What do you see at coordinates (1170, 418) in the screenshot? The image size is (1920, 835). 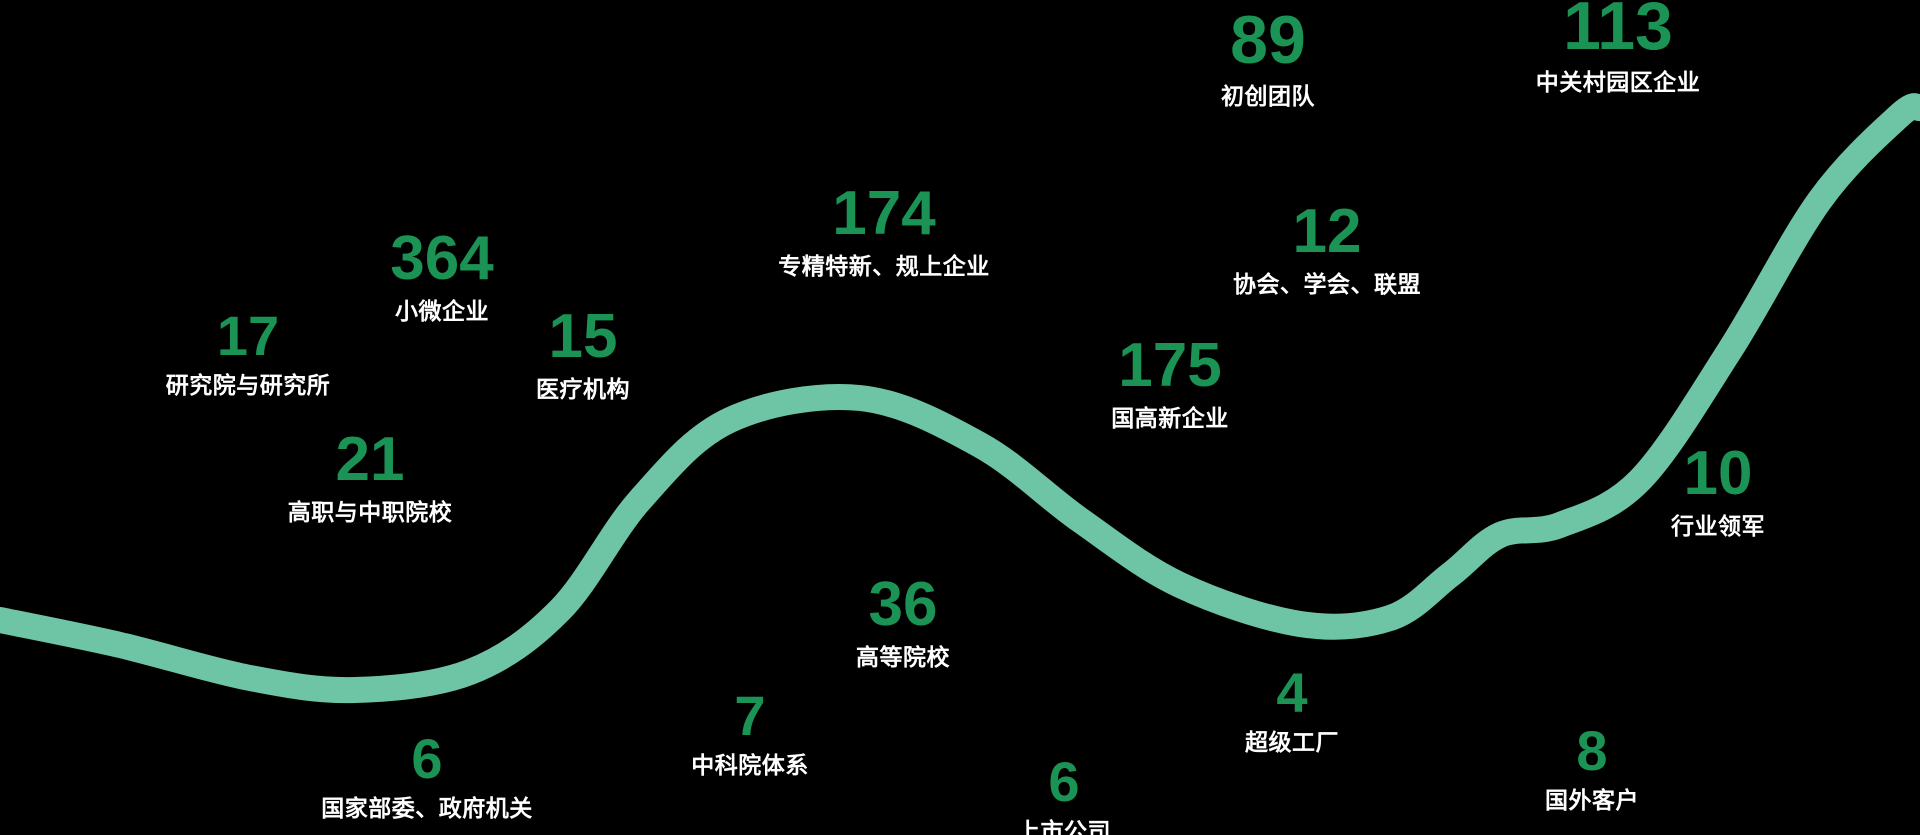 I see `stat-label-national-high-tech-enterprises: 国高新企业` at bounding box center [1170, 418].